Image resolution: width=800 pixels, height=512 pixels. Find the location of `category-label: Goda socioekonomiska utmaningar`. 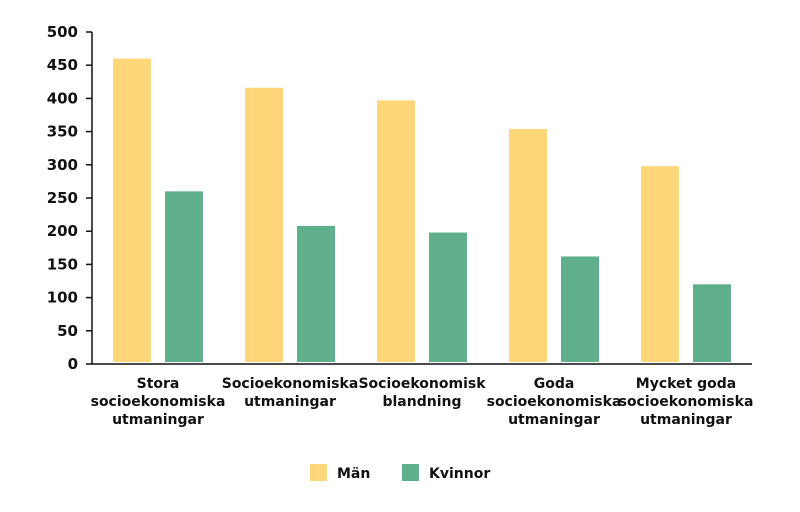

category-label: Goda socioekonomiska utmaningar is located at coordinates (554, 402).